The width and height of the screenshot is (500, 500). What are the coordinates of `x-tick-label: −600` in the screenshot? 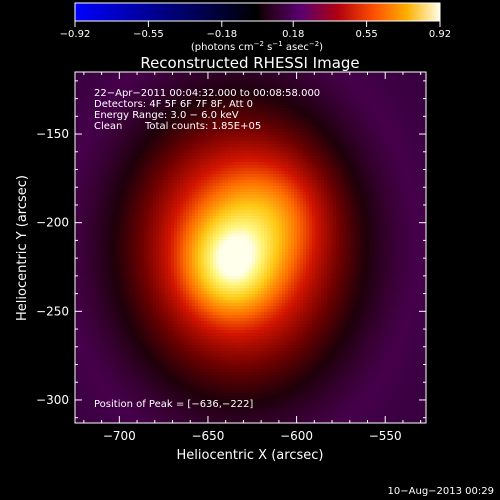 It's located at (296, 436).